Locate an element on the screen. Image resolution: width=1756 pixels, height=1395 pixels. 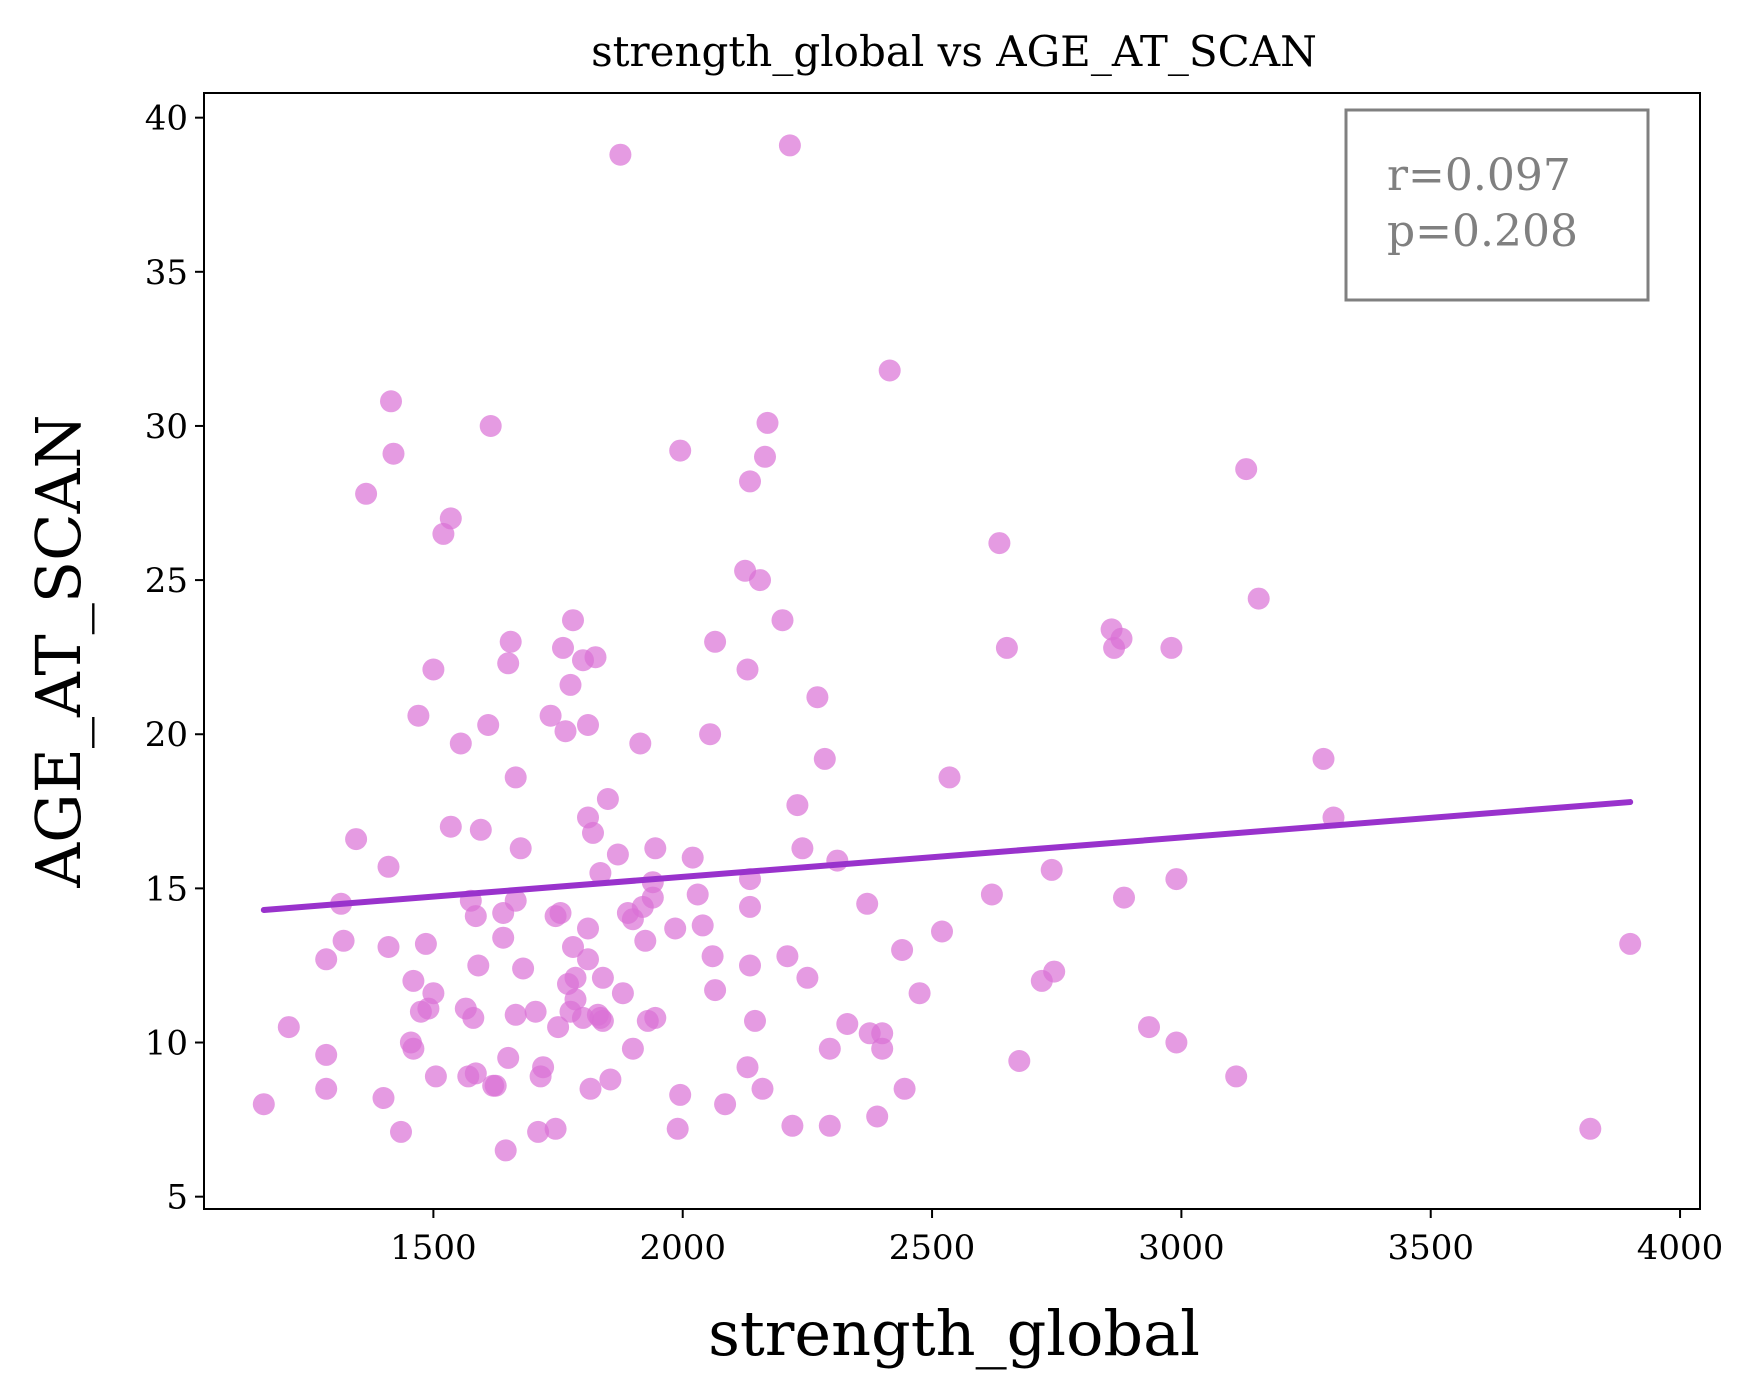
y-tick-label: 20 is located at coordinates (166, 735).